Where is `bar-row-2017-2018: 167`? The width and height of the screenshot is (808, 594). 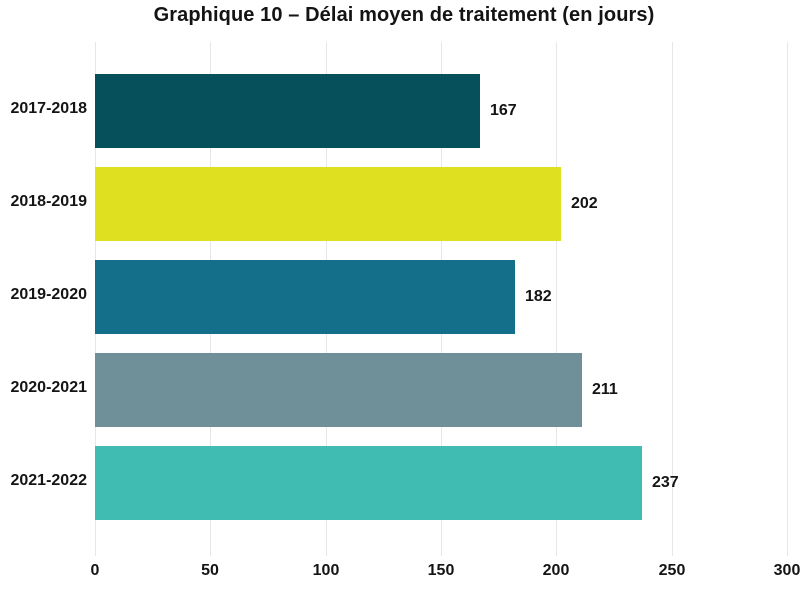
bar-row-2017-2018: 167 is located at coordinates (441, 108).